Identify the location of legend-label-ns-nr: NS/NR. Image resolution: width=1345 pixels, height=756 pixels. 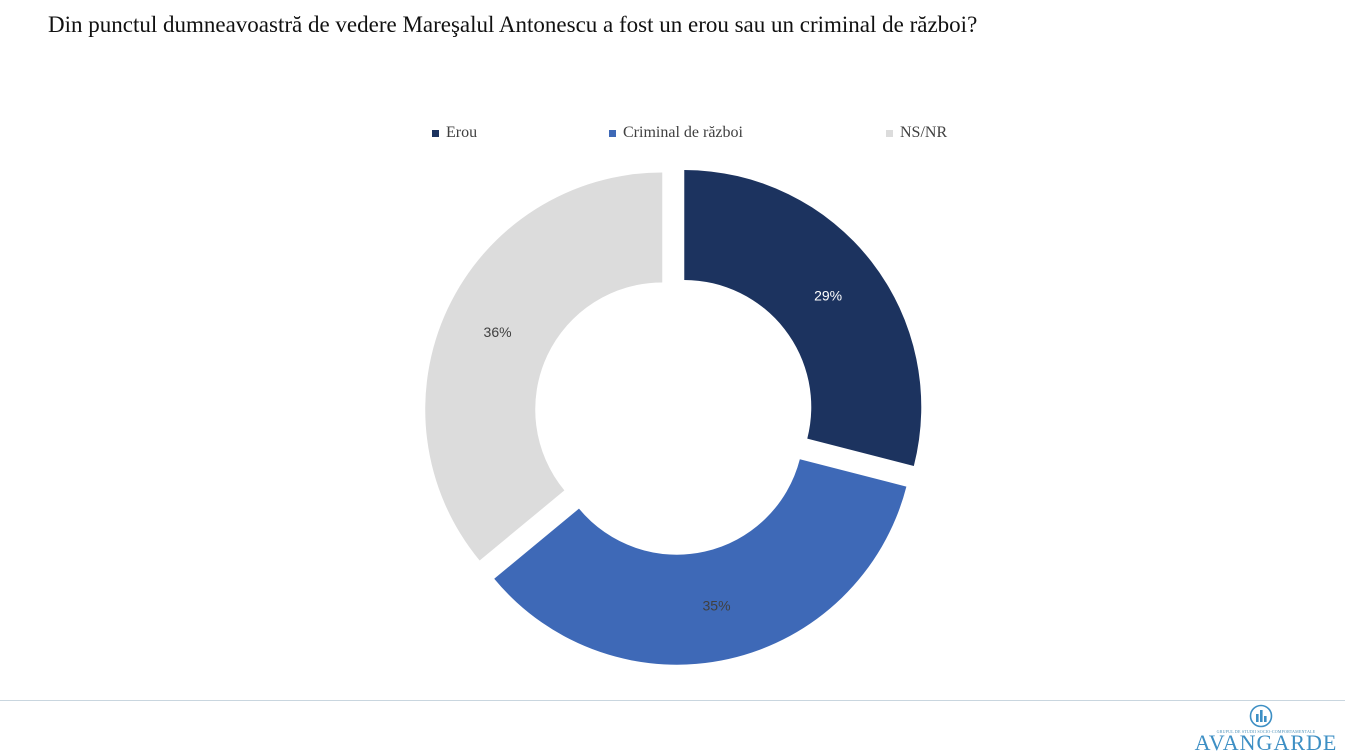
(924, 132).